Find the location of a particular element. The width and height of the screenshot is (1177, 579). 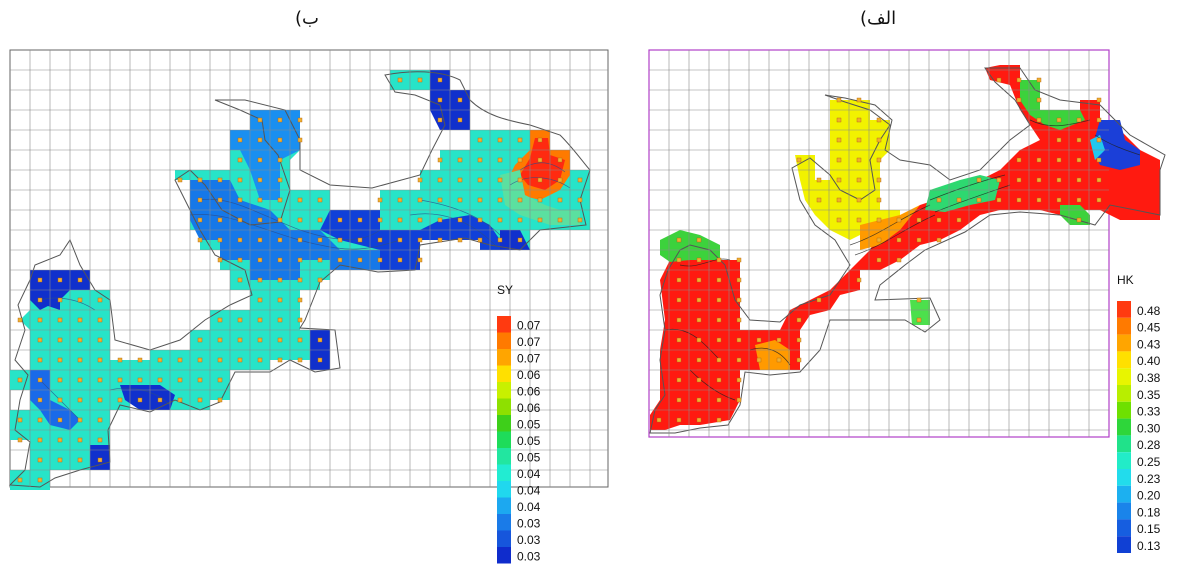

map-caption-b: ب) is located at coordinates (307, 18).